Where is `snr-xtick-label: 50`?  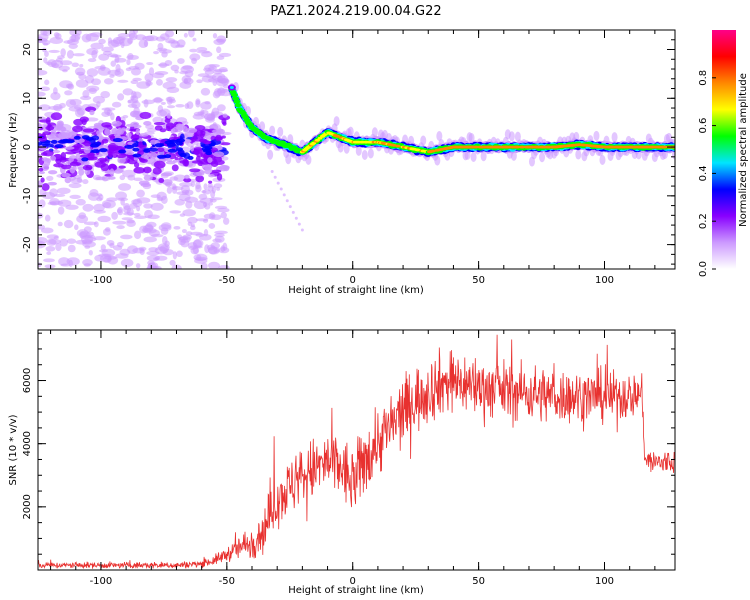
snr-xtick-label: 50 is located at coordinates (478, 581).